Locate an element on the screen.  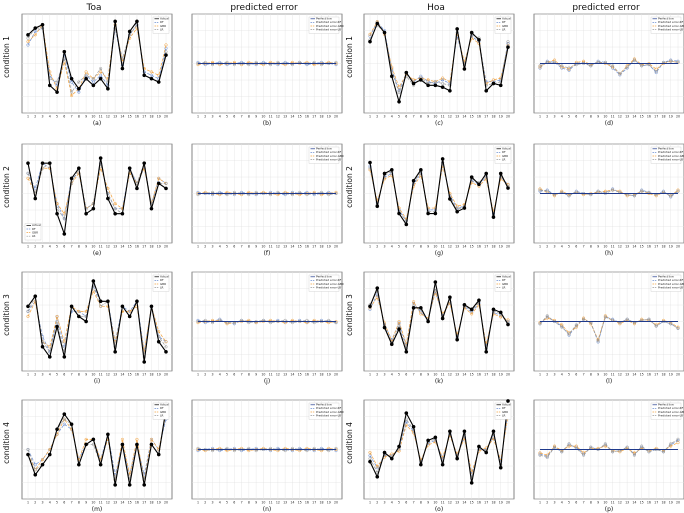
legend-box is located at coordinates (324, 411).